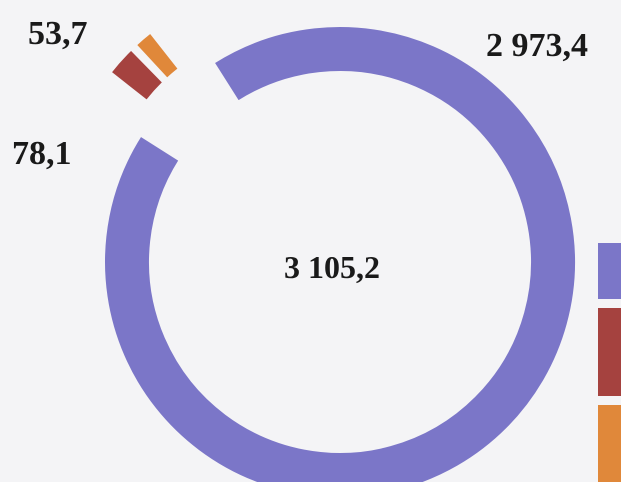  I want to click on slice-label-medium: 78,1, so click(42, 153).